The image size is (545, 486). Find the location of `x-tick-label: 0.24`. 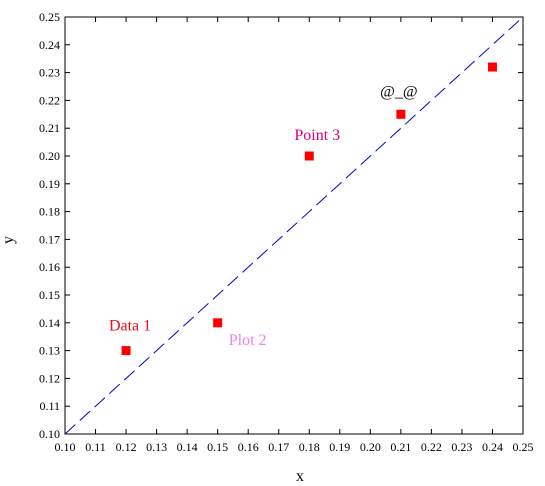

x-tick-label: 0.24 is located at coordinates (492, 447).